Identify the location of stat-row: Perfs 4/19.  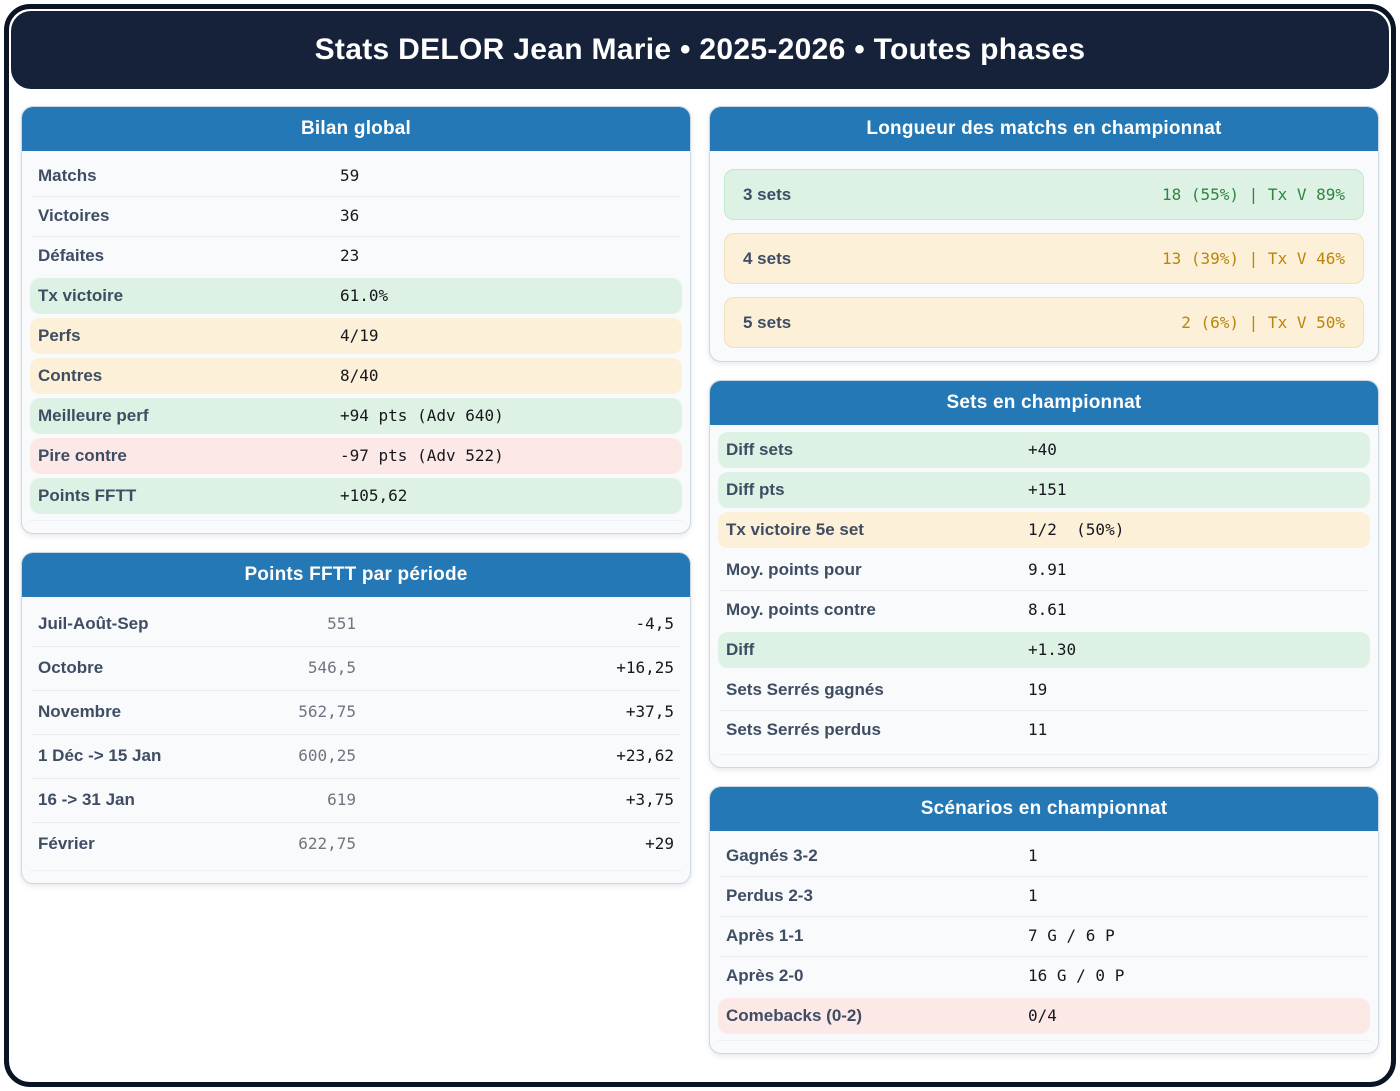
(356, 336).